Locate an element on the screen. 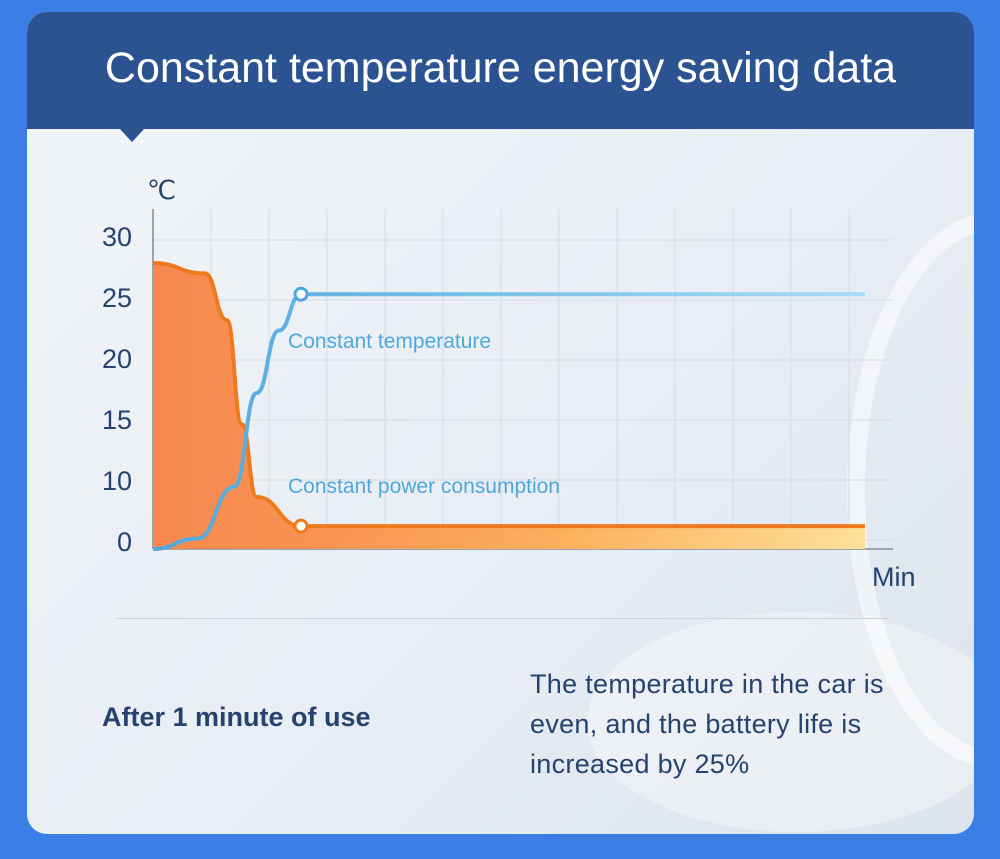  page-title: Constant temperature energy saving data is located at coordinates (500, 68).